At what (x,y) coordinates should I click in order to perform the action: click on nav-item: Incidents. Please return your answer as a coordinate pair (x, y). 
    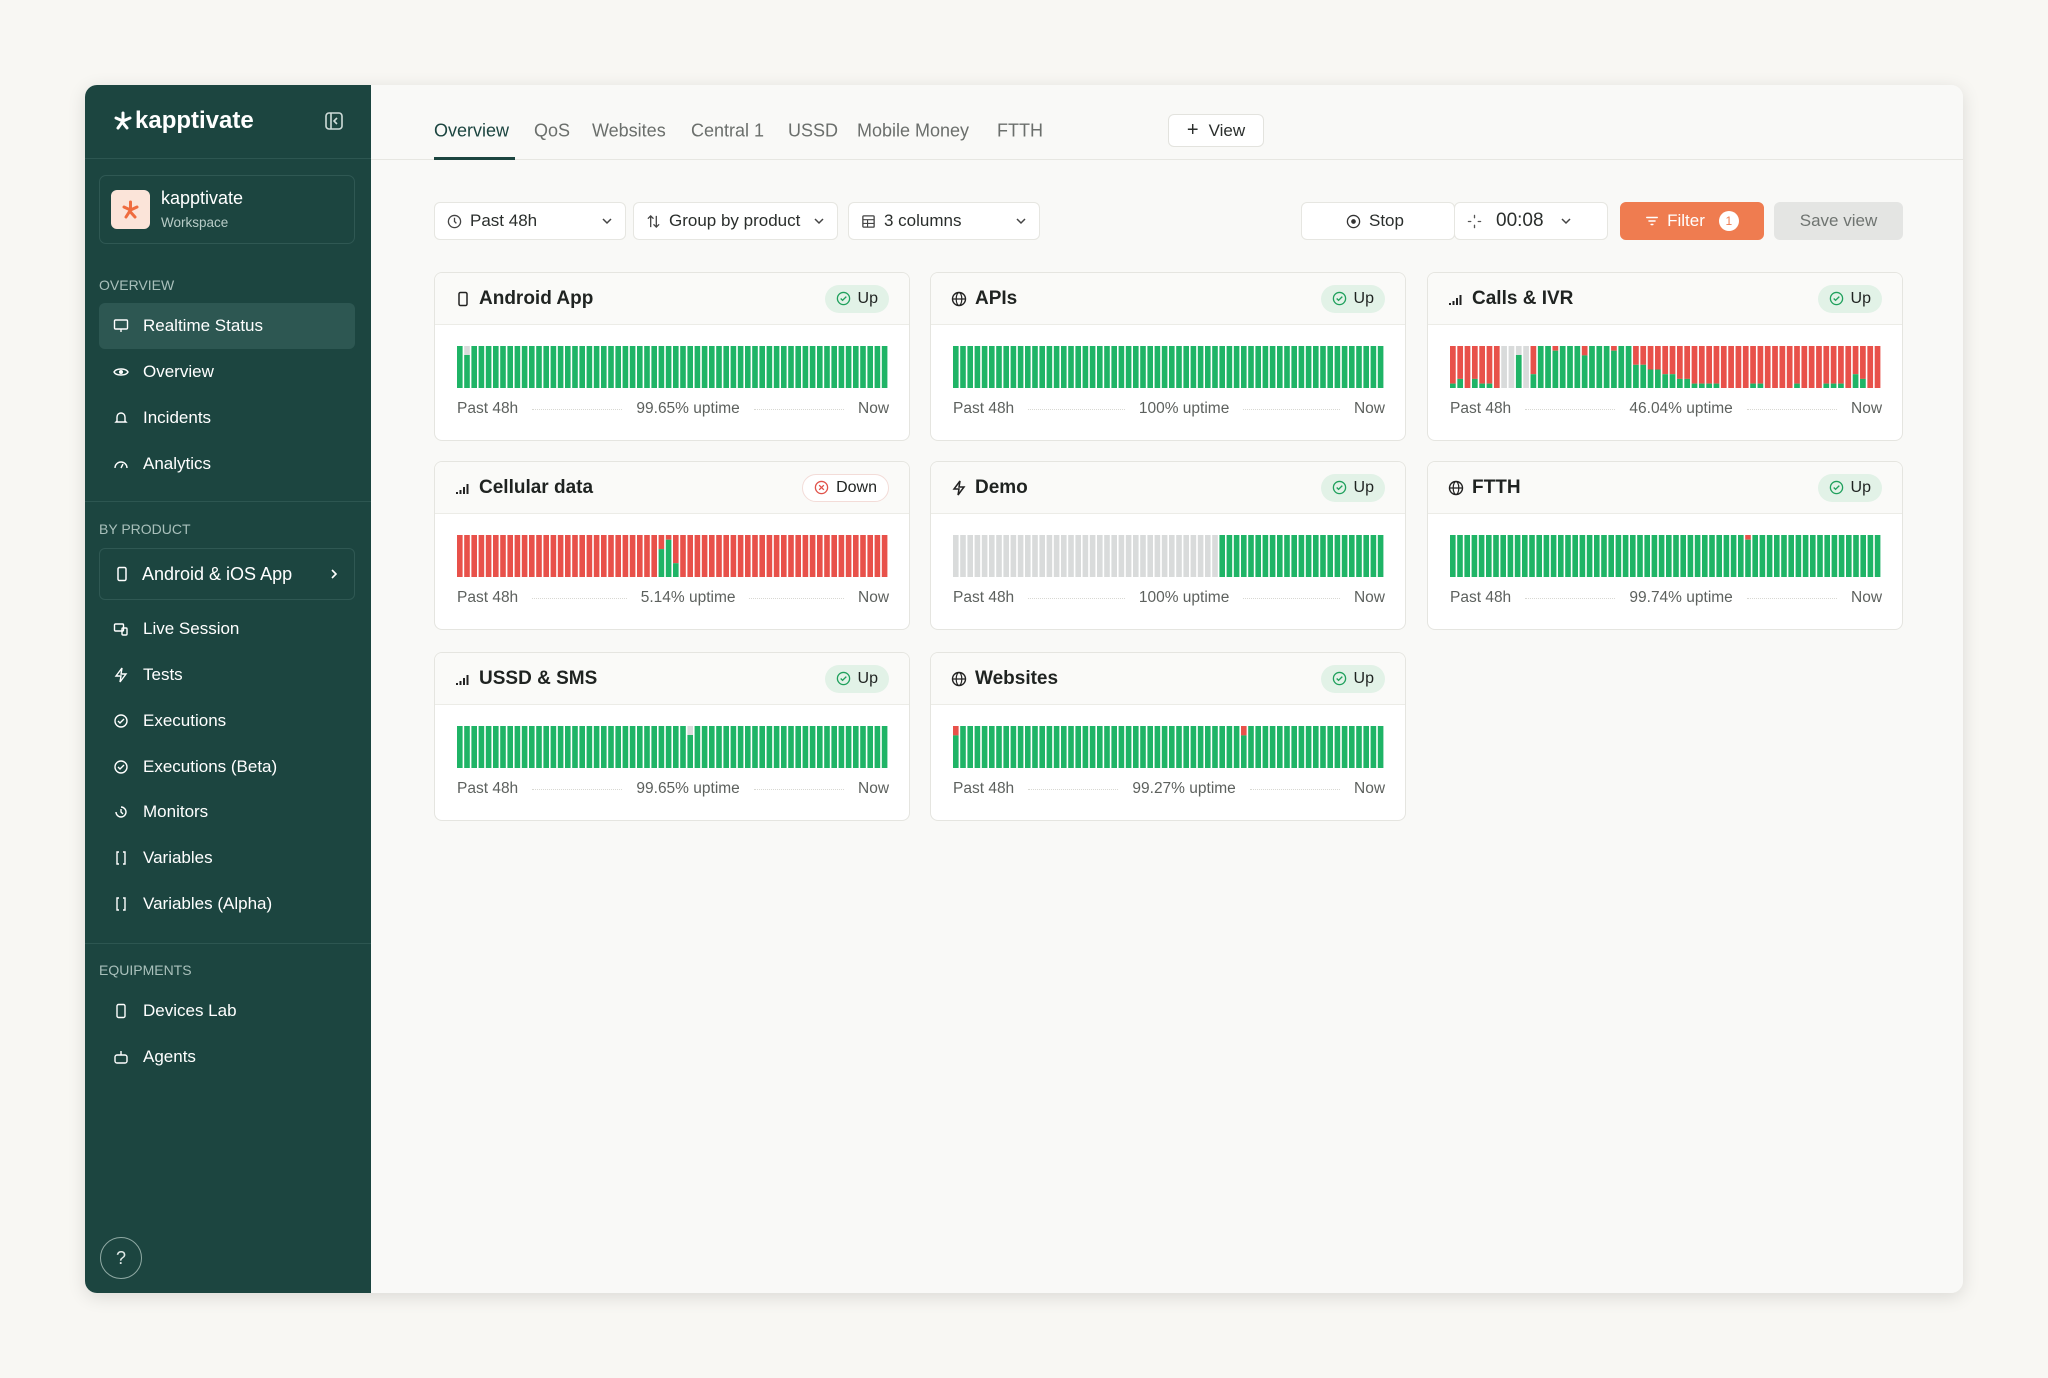
    Looking at the image, I should click on (227, 418).